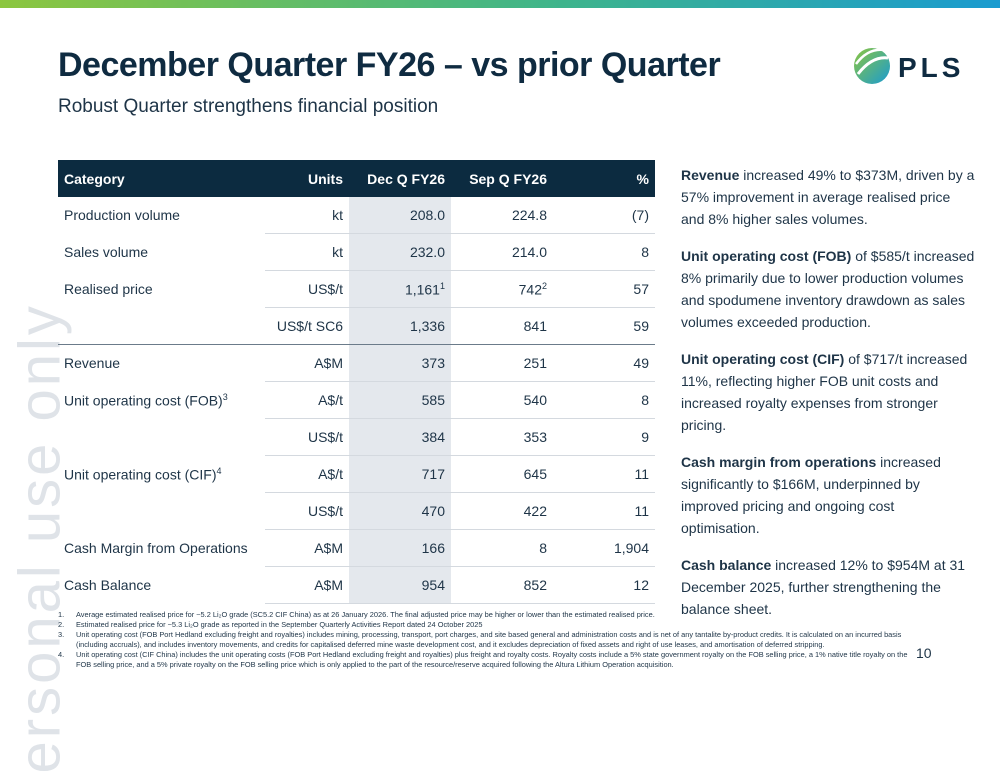 The height and width of the screenshot is (774, 1000). What do you see at coordinates (400, 326) in the screenshot?
I see `table-cell: 1,336` at bounding box center [400, 326].